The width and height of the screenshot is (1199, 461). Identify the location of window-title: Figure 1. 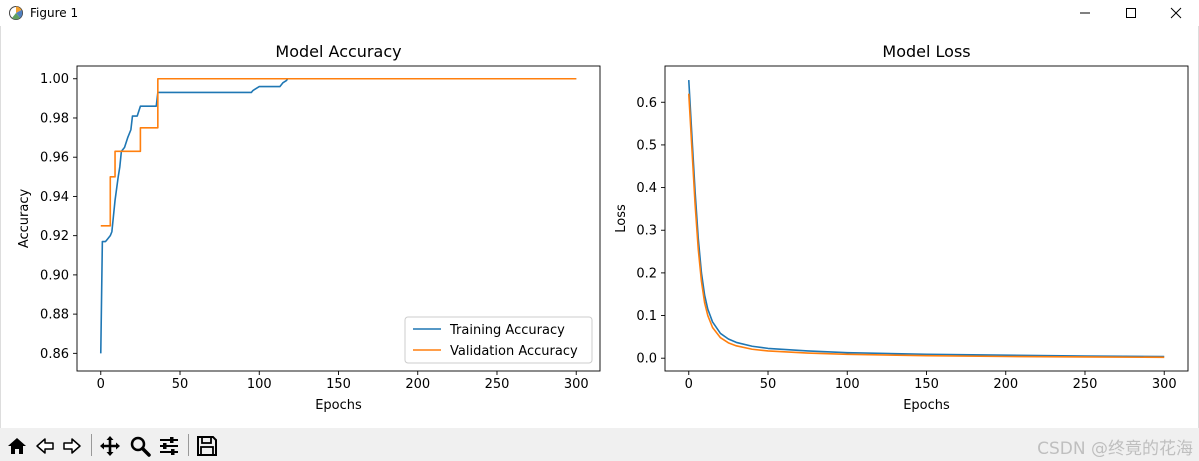
(54, 13).